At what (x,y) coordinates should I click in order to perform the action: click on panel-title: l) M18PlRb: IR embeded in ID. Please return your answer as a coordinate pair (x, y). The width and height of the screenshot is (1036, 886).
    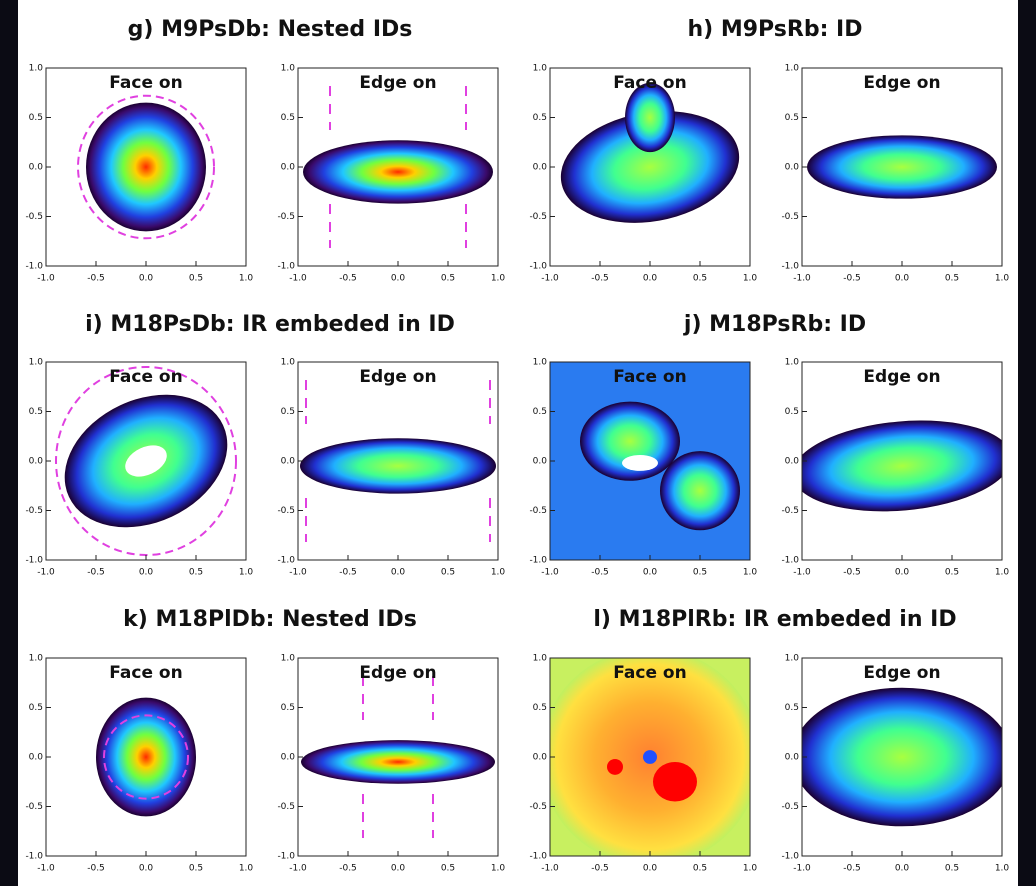
    Looking at the image, I should click on (774, 619).